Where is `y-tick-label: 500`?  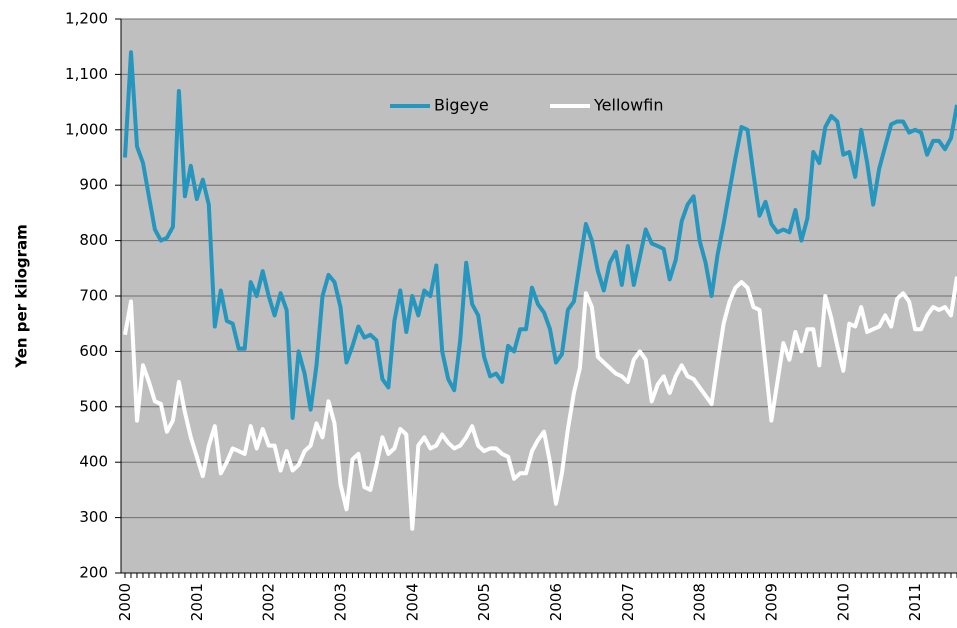
y-tick-label: 500 is located at coordinates (93, 406).